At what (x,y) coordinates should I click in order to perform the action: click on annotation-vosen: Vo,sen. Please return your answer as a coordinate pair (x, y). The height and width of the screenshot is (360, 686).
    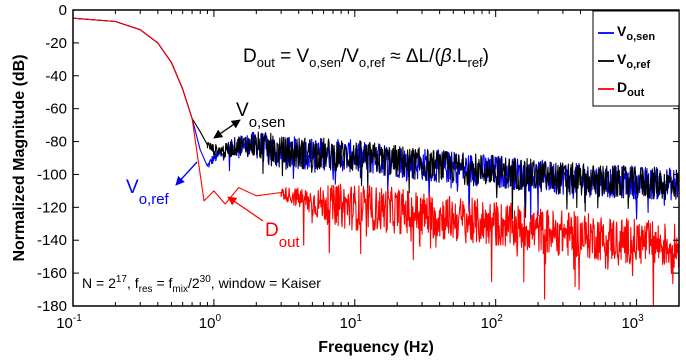
    Looking at the image, I should click on (260, 115).